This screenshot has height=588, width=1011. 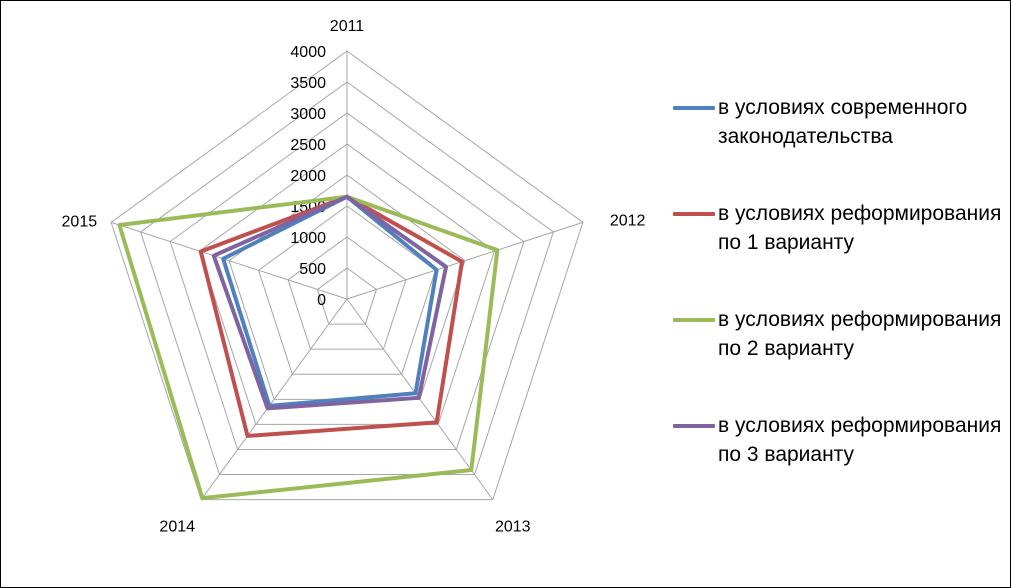 I want to click on category-label-2013: 2013, so click(x=513, y=527).